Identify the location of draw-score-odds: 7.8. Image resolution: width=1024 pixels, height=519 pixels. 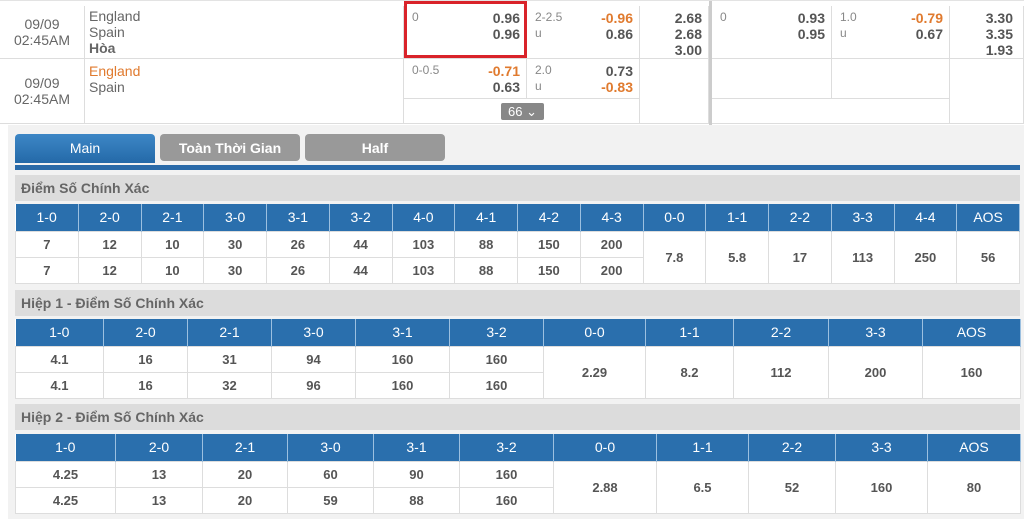
(674, 257).